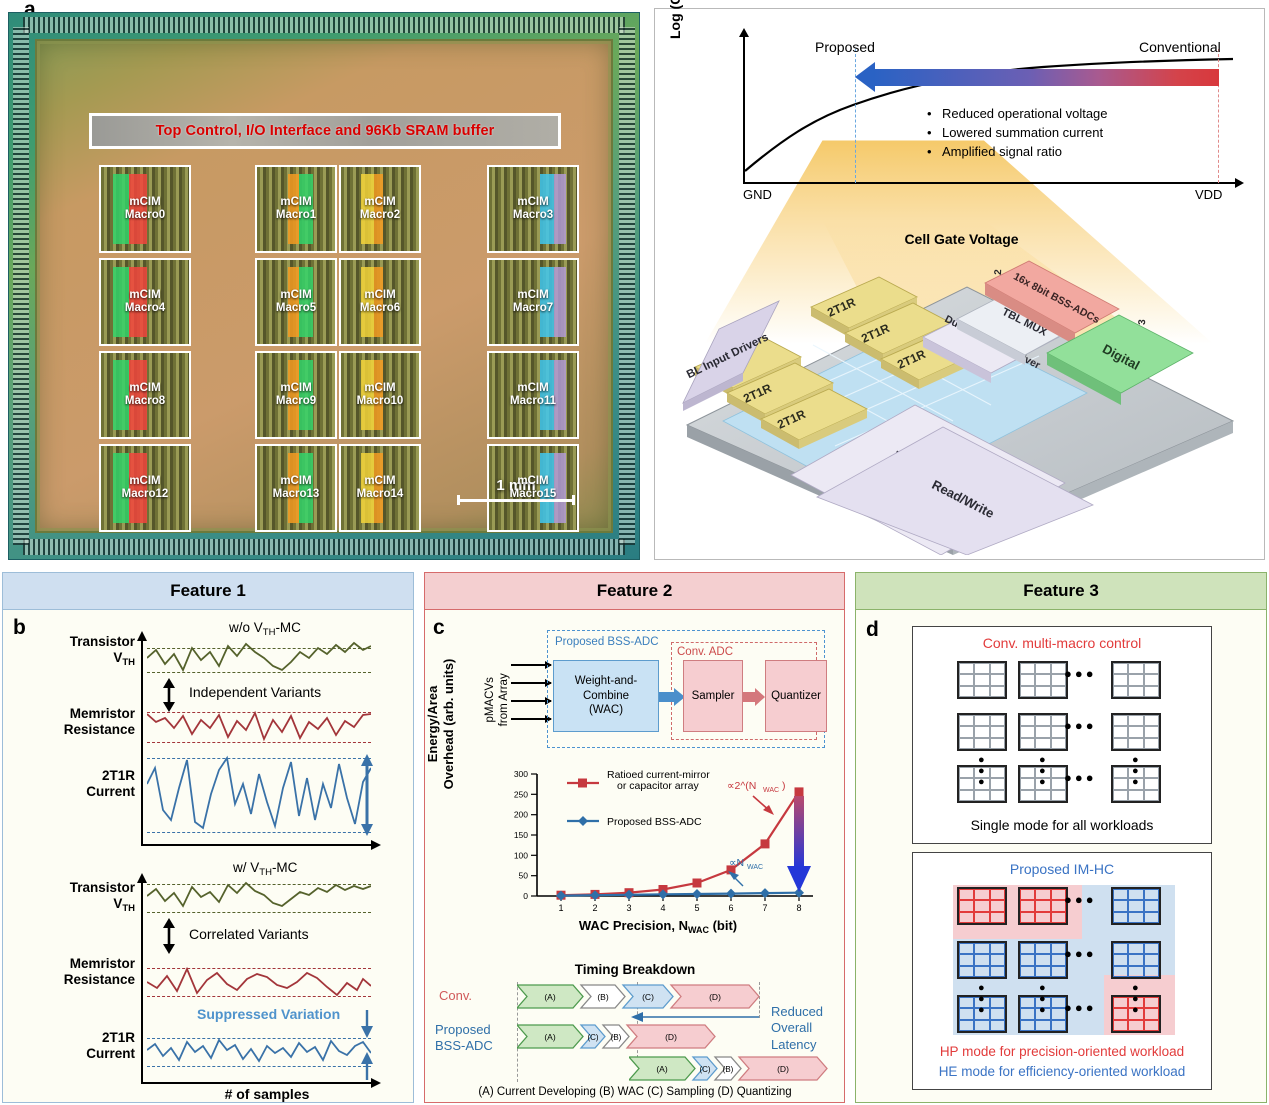 The width and height of the screenshot is (1269, 1105). Describe the element at coordinates (516, 491) in the screenshot. I see `scale-bar: 1 mm` at that location.